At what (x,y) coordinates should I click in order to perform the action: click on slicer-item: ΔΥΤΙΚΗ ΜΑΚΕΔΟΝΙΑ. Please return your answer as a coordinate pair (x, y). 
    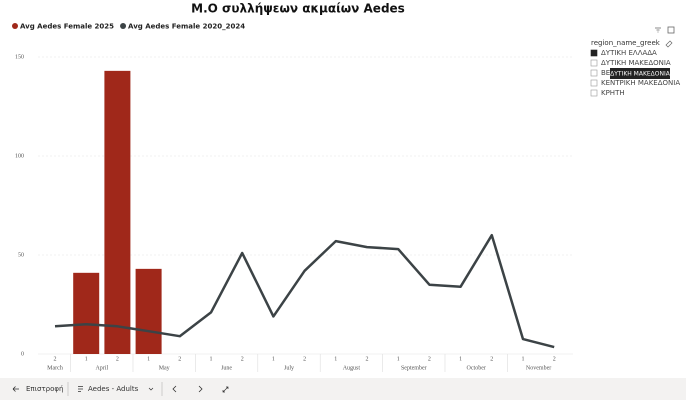
    Looking at the image, I should click on (636, 63).